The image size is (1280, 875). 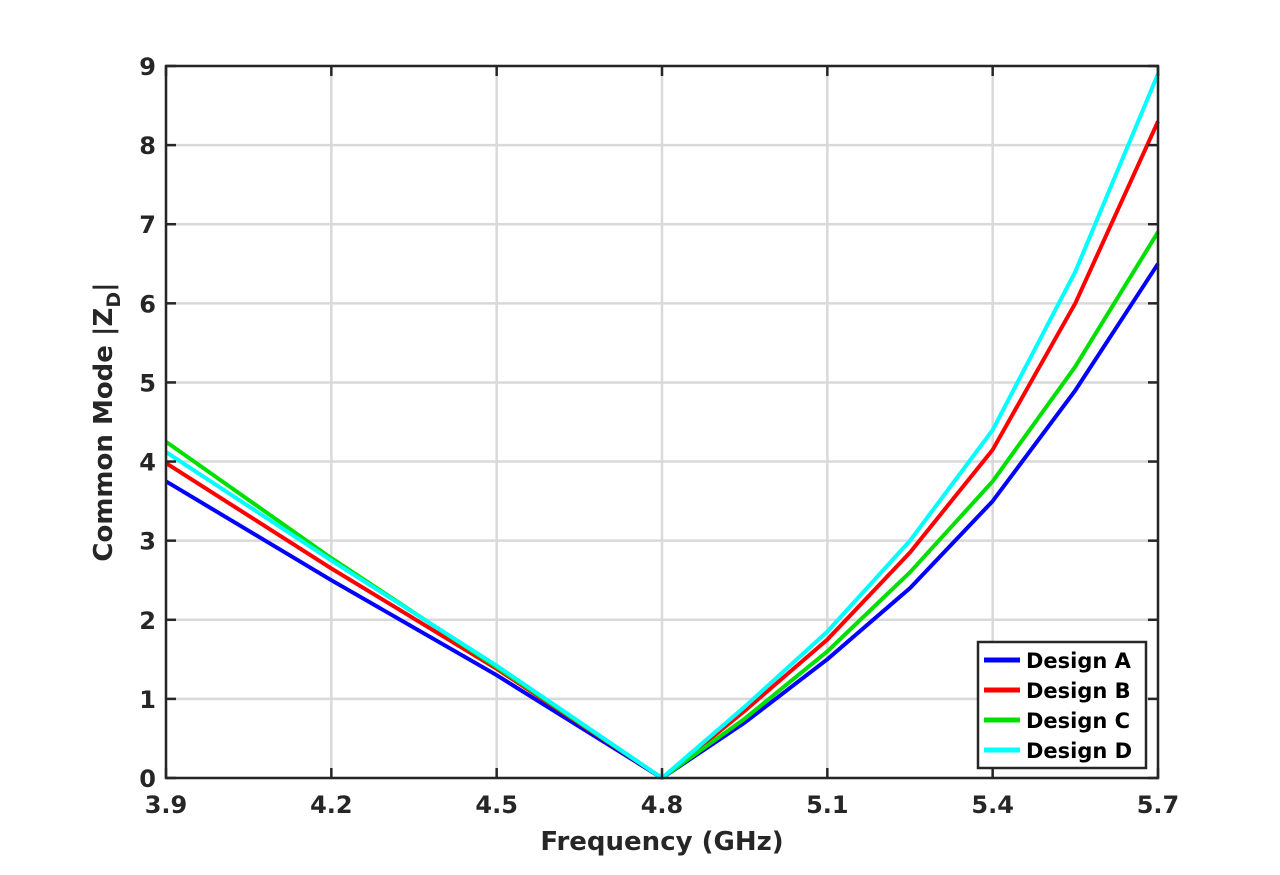 What do you see at coordinates (1079, 661) in the screenshot?
I see `legend-label: Design A` at bounding box center [1079, 661].